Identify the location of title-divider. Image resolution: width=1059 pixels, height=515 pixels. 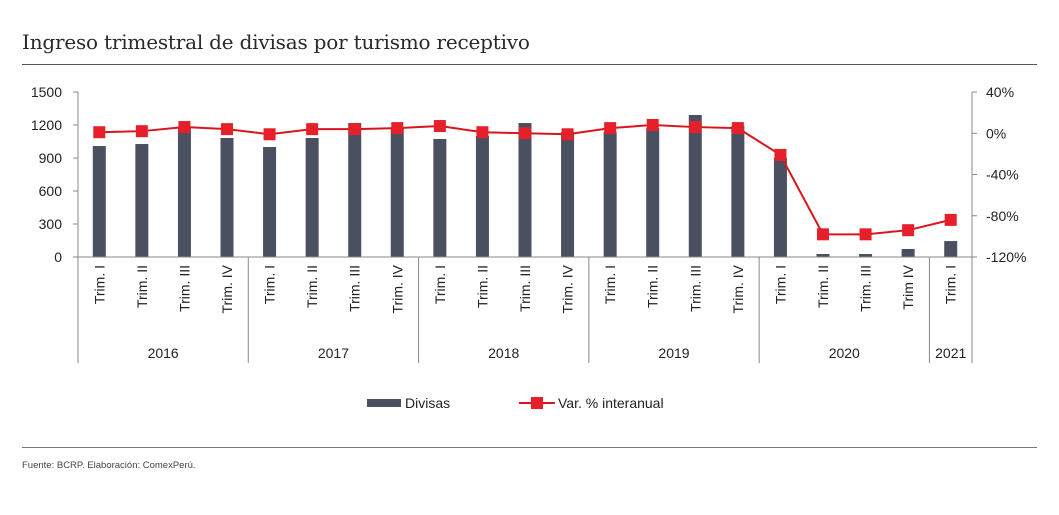
(529, 64).